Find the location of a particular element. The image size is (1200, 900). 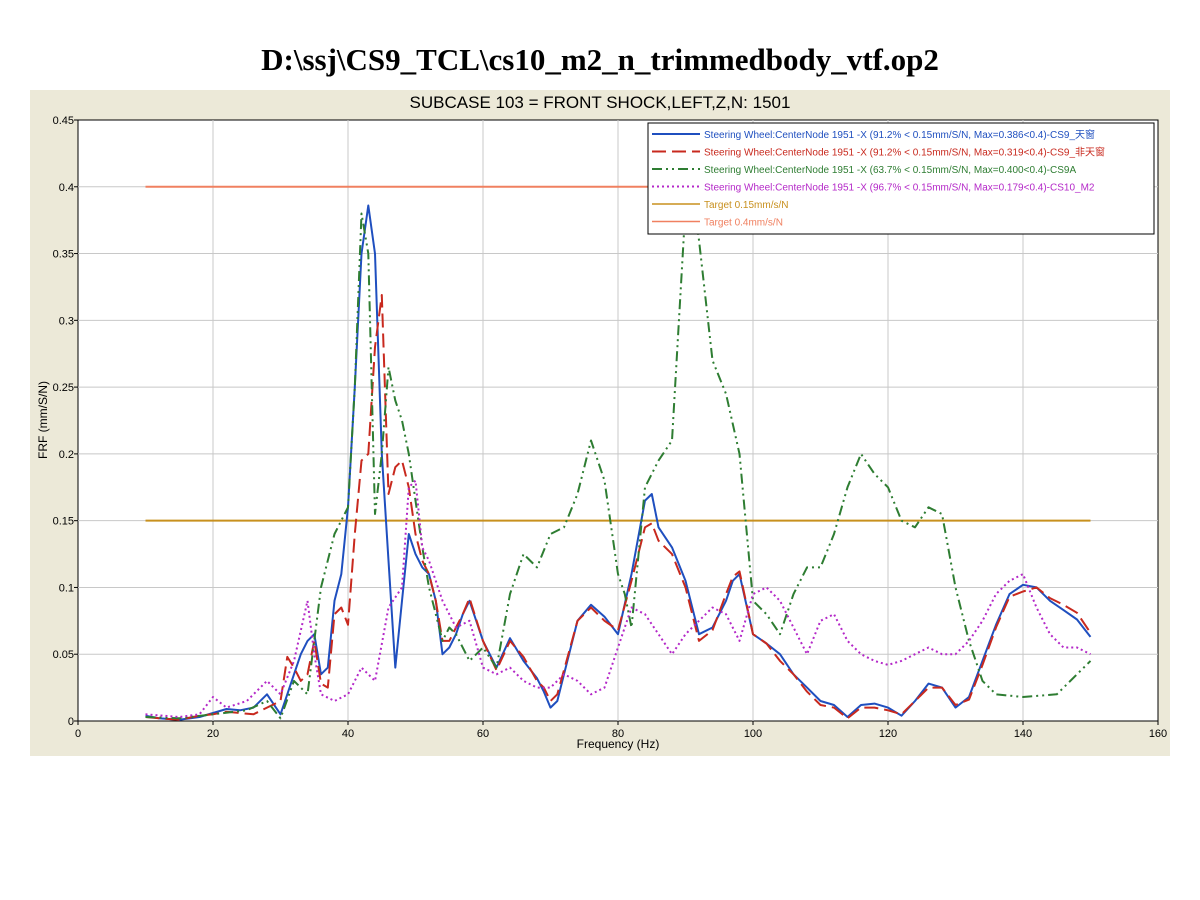

x-tick-label: 100 is located at coordinates (753, 734).